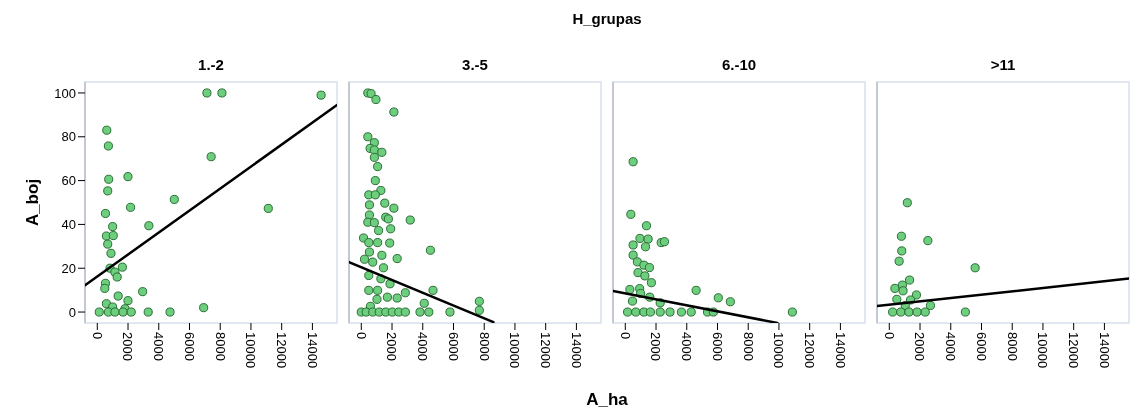  I want to click on y-tick-label: 0, so click(72, 312).